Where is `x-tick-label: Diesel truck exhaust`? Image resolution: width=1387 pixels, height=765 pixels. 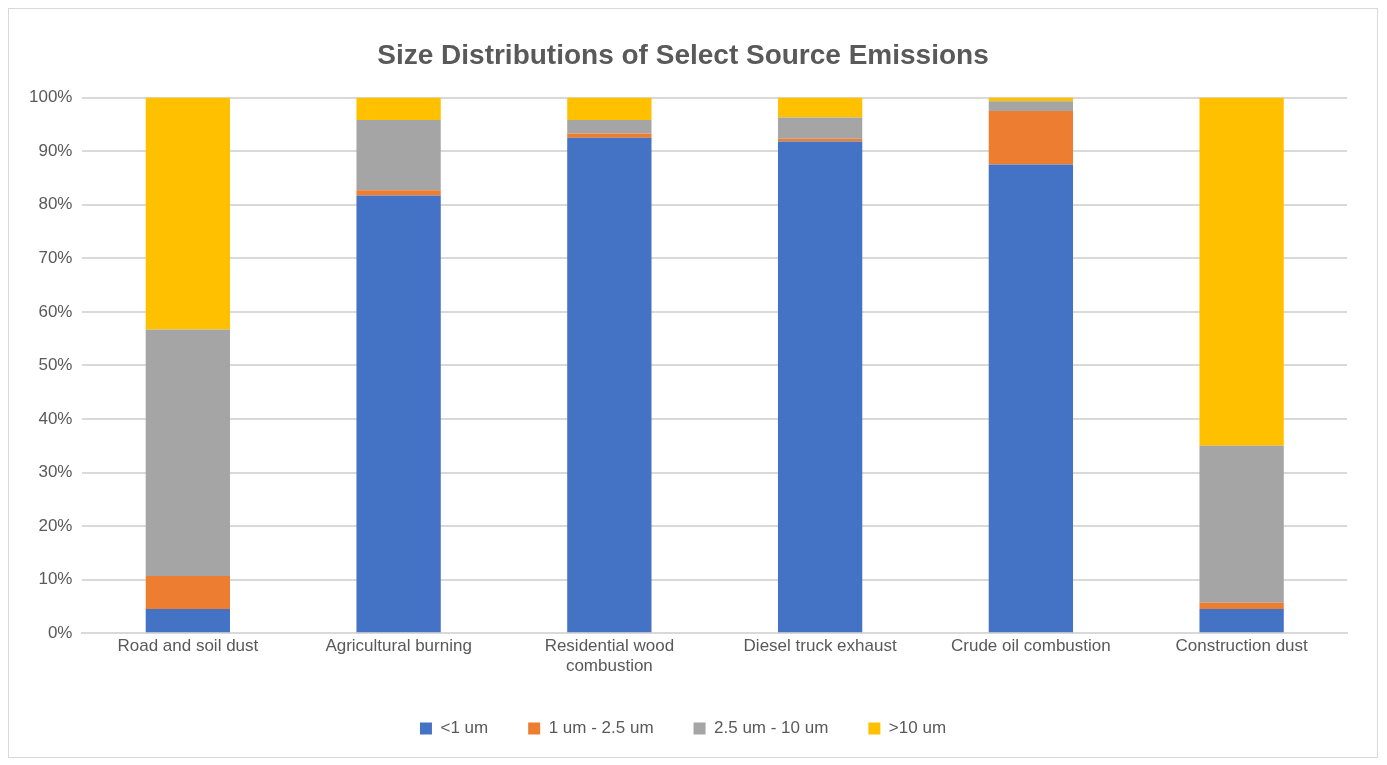
x-tick-label: Diesel truck exhaust is located at coordinates (820, 646).